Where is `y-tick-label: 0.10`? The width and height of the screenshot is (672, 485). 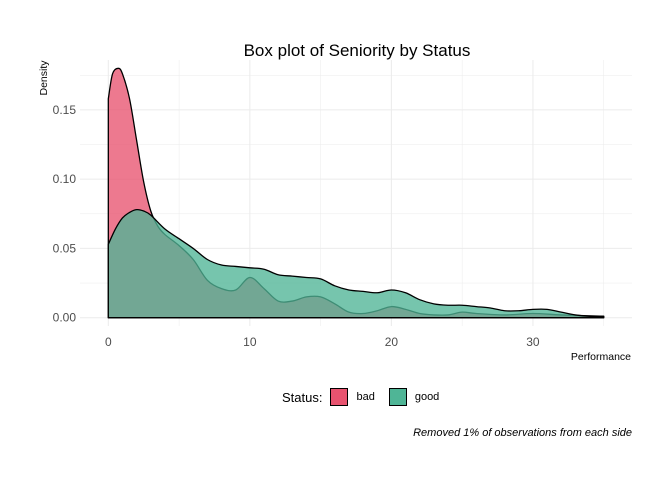
y-tick-label: 0.10 is located at coordinates (65, 179).